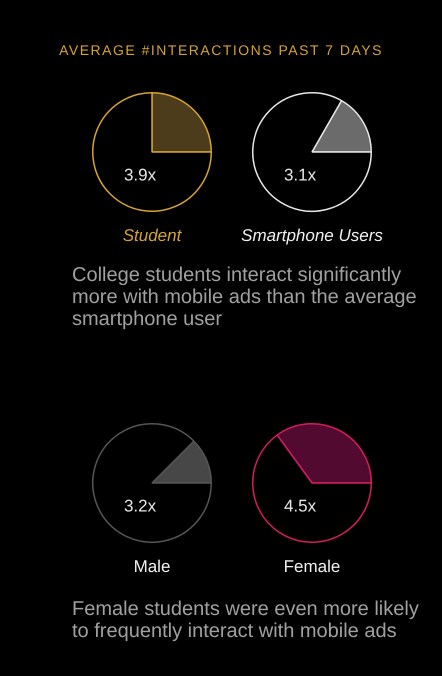 The height and width of the screenshot is (676, 442). What do you see at coordinates (140, 506) in the screenshot?
I see `text: 3.2x` at bounding box center [140, 506].